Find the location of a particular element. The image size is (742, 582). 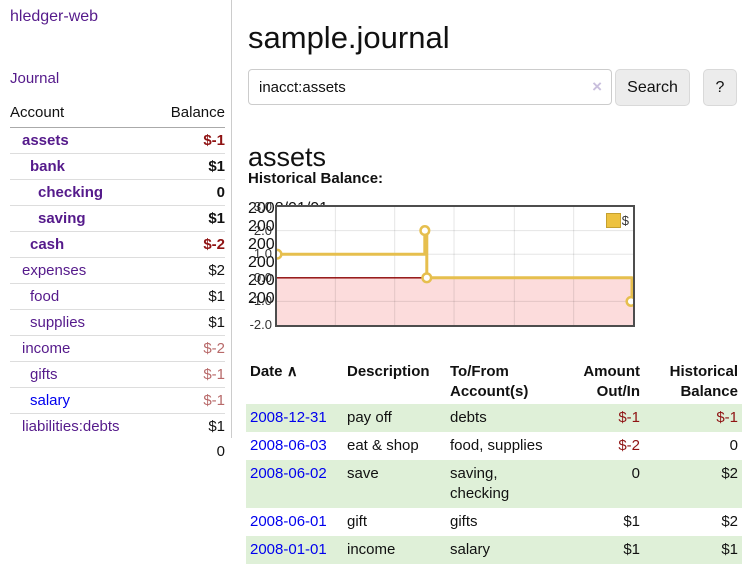

y-axis-tick-label: -2.0 is located at coordinates (260, 324).